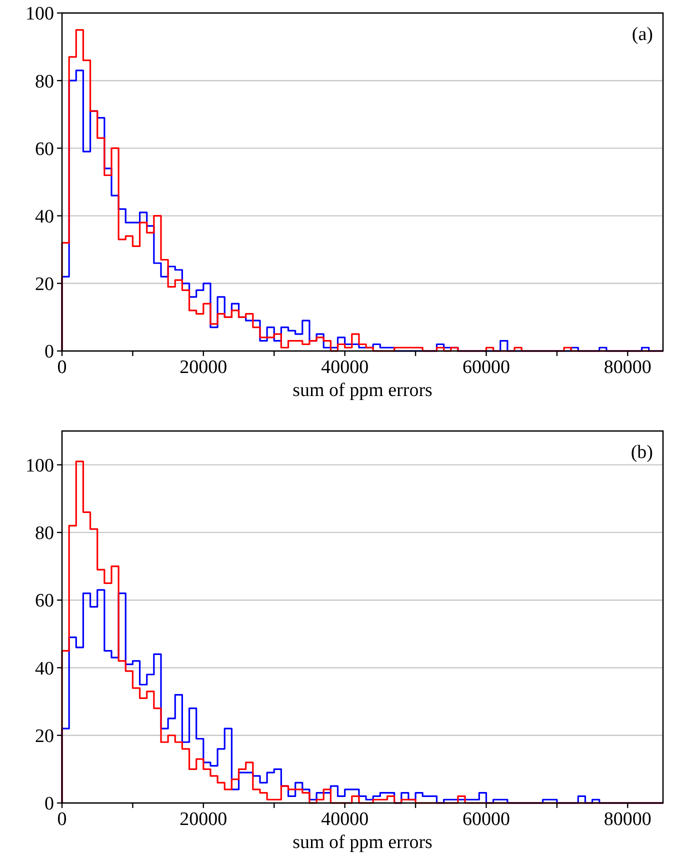 Image resolution: width=690 pixels, height=864 pixels. Describe the element at coordinates (642, 34) in the screenshot. I see `annotation: (a)` at that location.